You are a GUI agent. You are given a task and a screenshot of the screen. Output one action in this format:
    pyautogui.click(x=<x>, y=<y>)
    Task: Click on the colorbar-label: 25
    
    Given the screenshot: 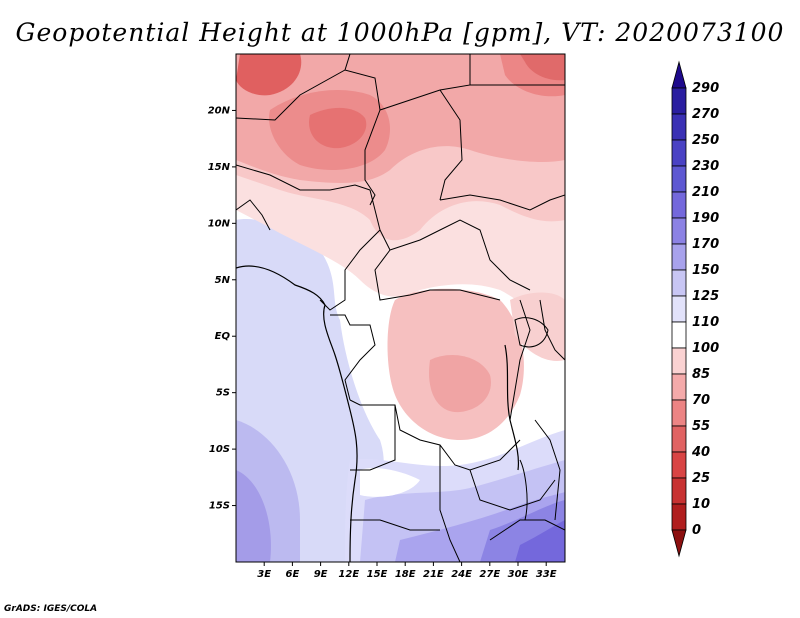 What is the action you would take?
    pyautogui.click(x=701, y=478)
    